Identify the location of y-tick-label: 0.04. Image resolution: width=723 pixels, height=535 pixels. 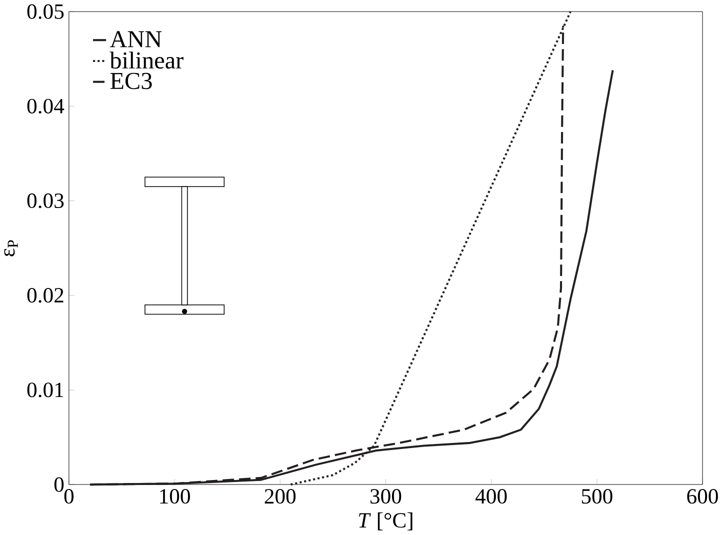
(45, 106).